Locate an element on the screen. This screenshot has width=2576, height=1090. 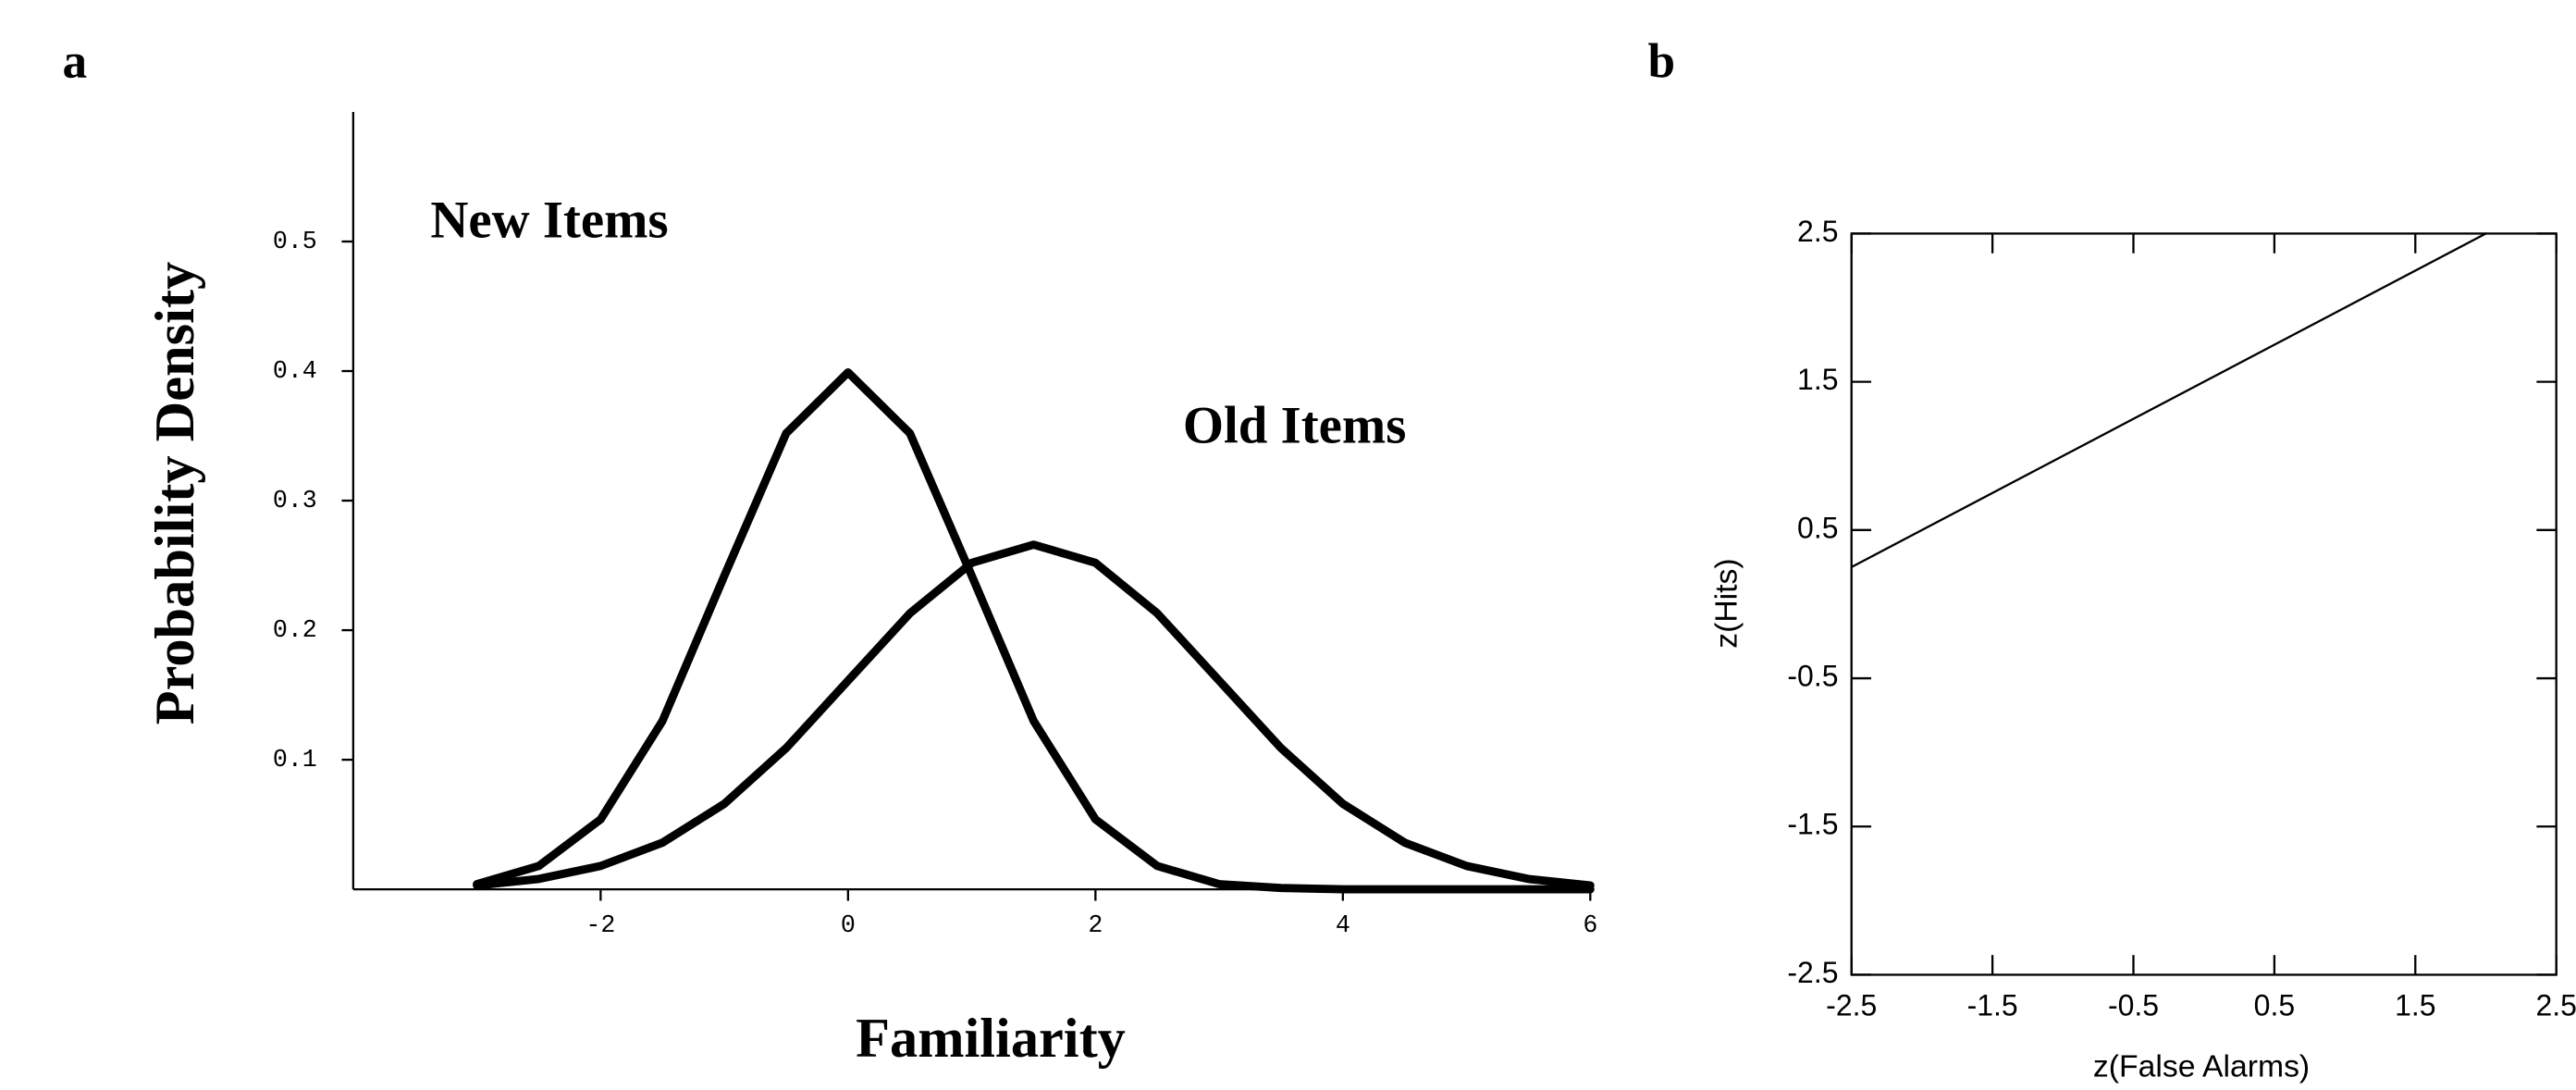
y-tick-label: -0.5 is located at coordinates (1812, 675).